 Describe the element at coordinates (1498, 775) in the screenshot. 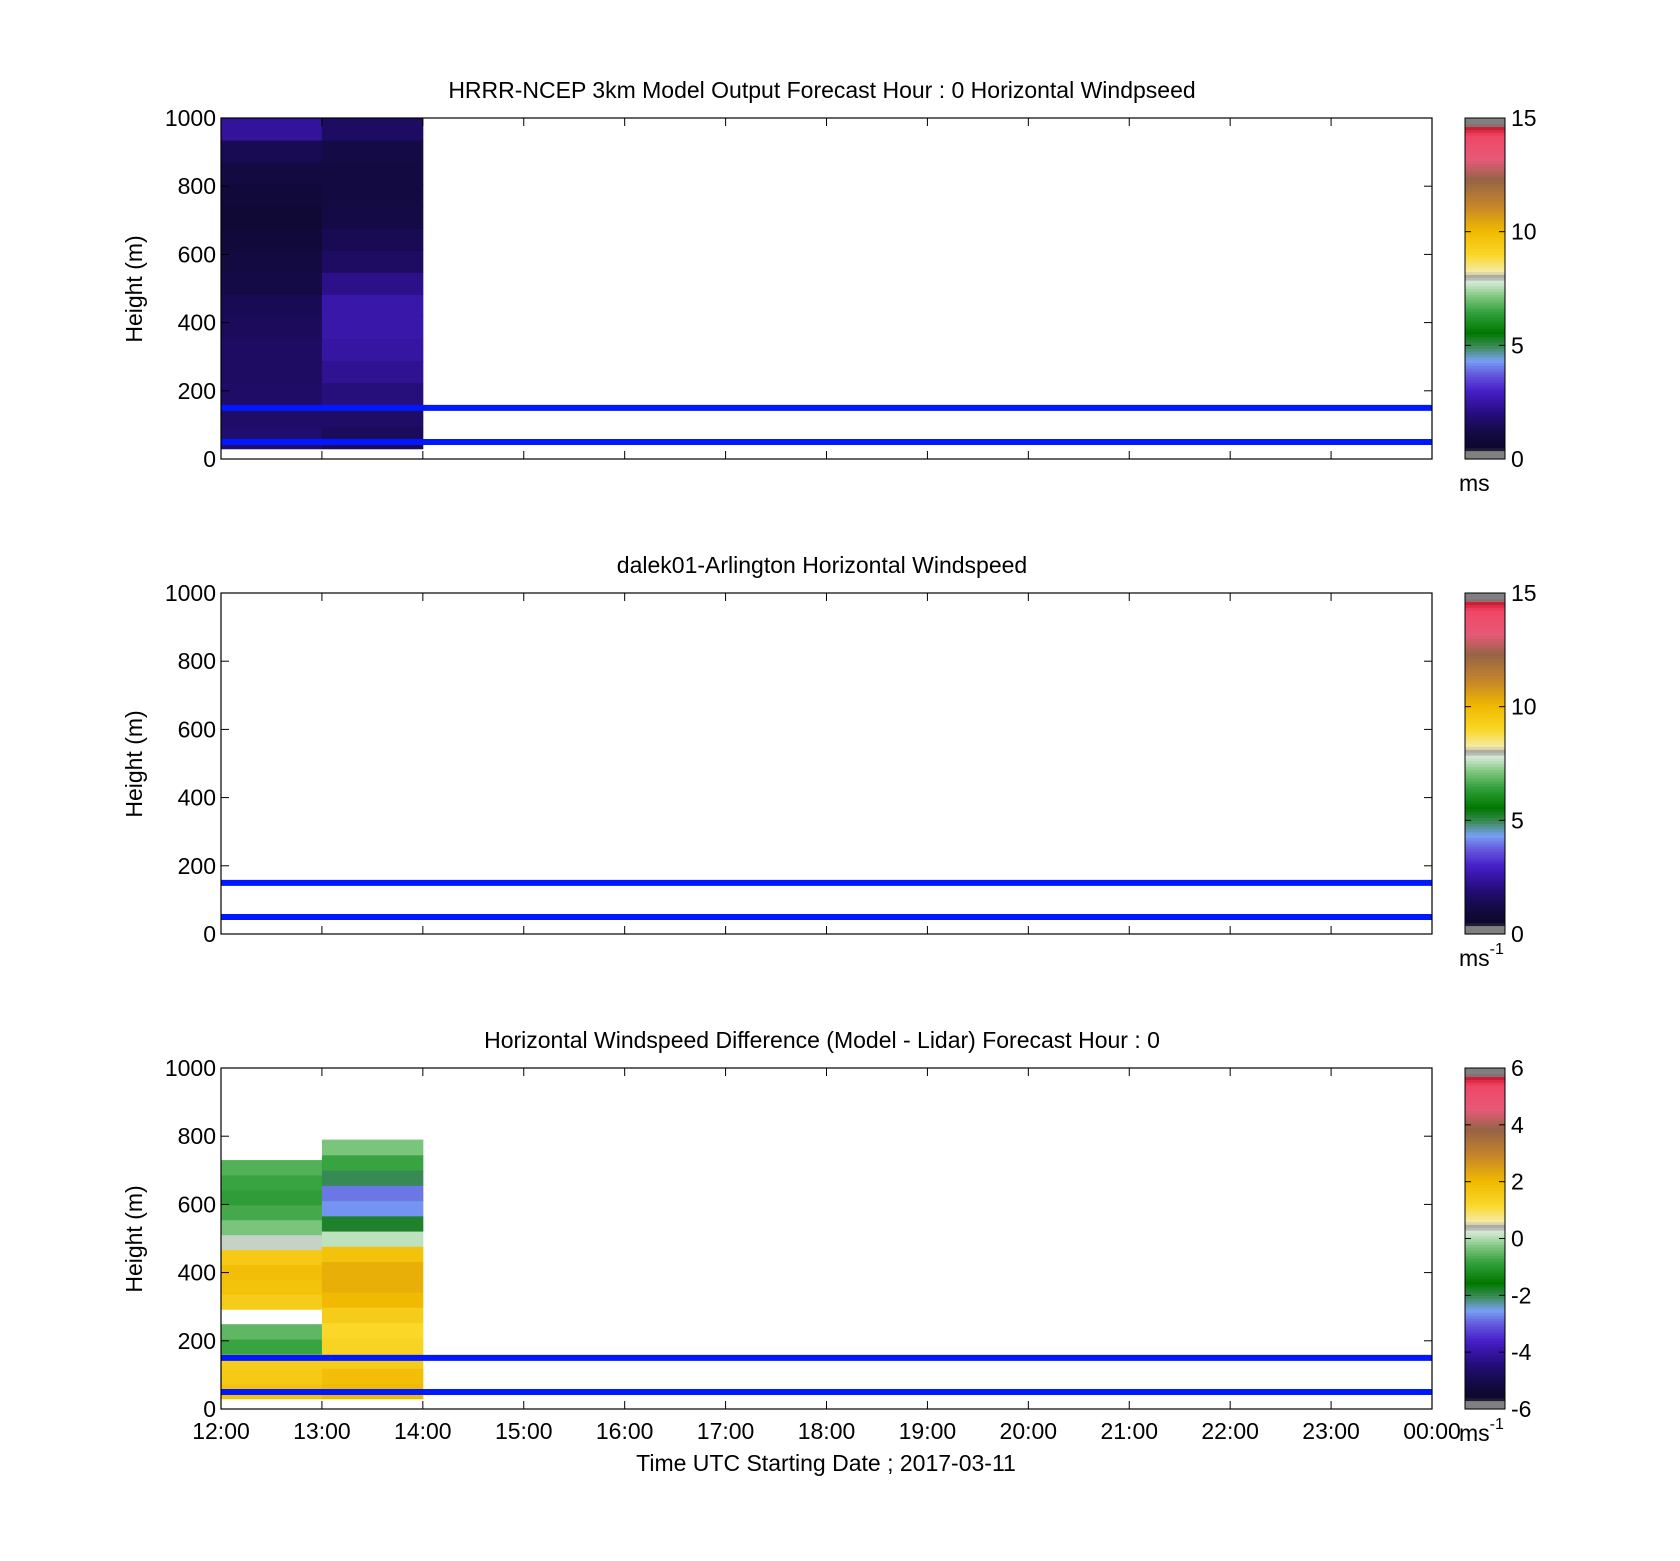

I see `lidar-colorbar: 0 5 10 15 ms-1` at that location.